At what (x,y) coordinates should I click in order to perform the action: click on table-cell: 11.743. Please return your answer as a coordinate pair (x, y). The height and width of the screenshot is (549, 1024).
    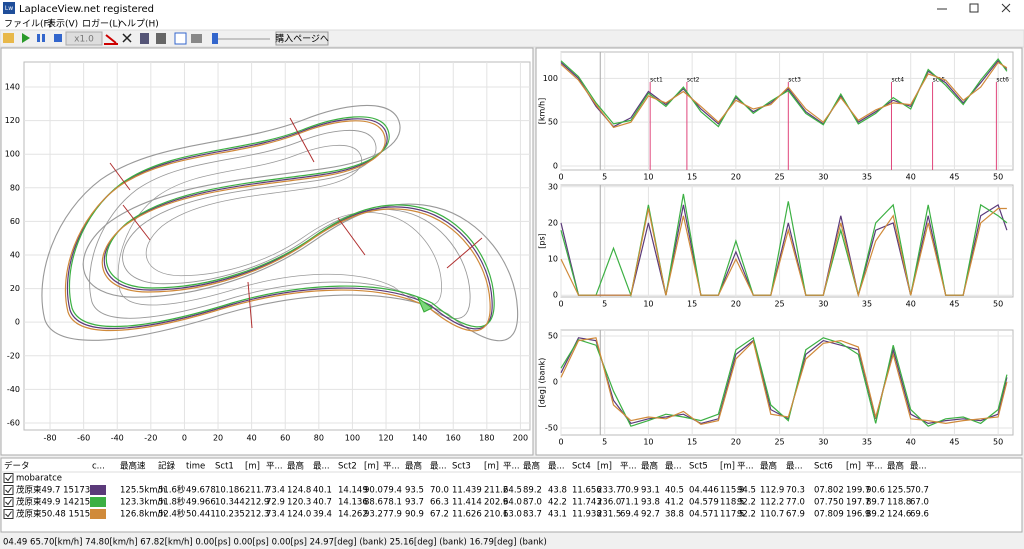
    Looking at the image, I should click on (587, 503).